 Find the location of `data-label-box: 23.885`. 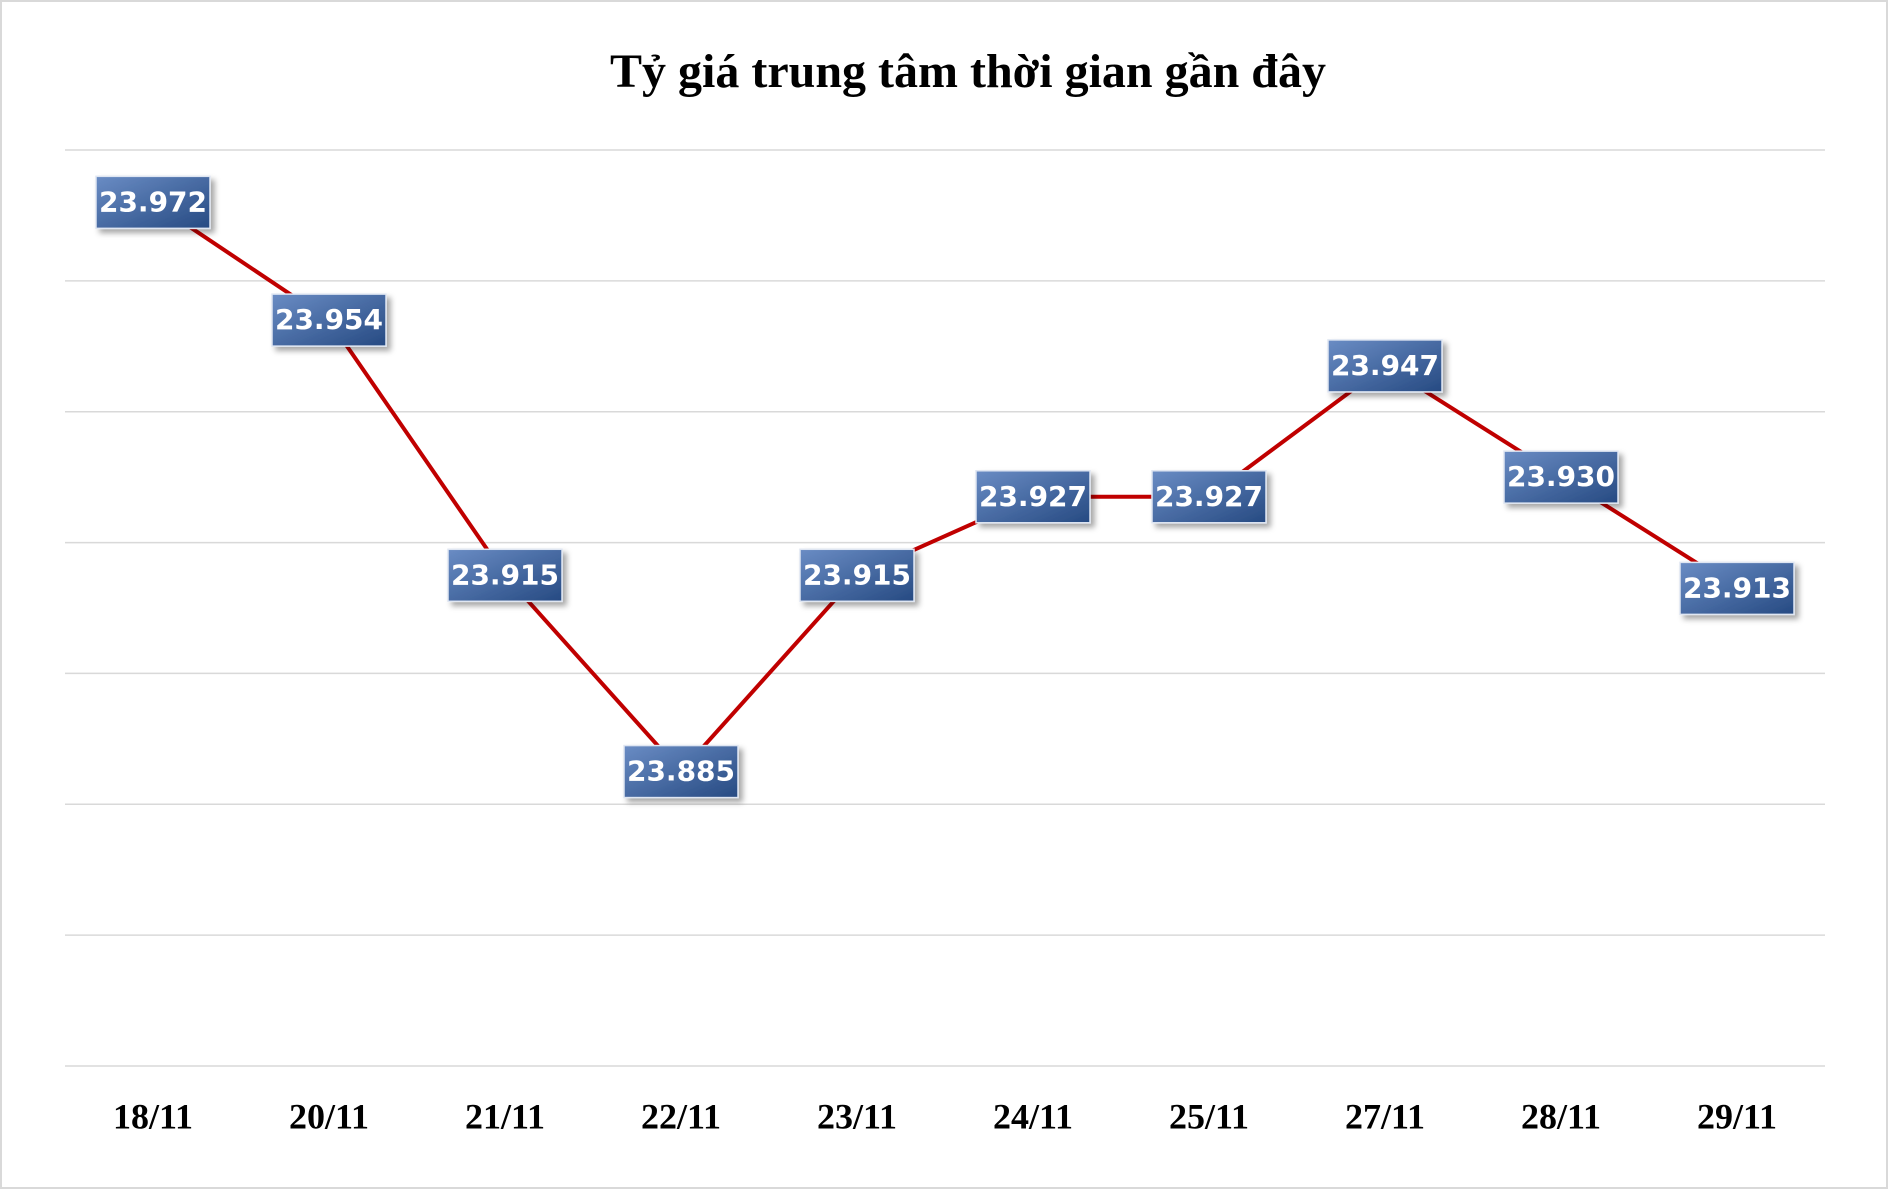

data-label-box: 23.885 is located at coordinates (681, 771).